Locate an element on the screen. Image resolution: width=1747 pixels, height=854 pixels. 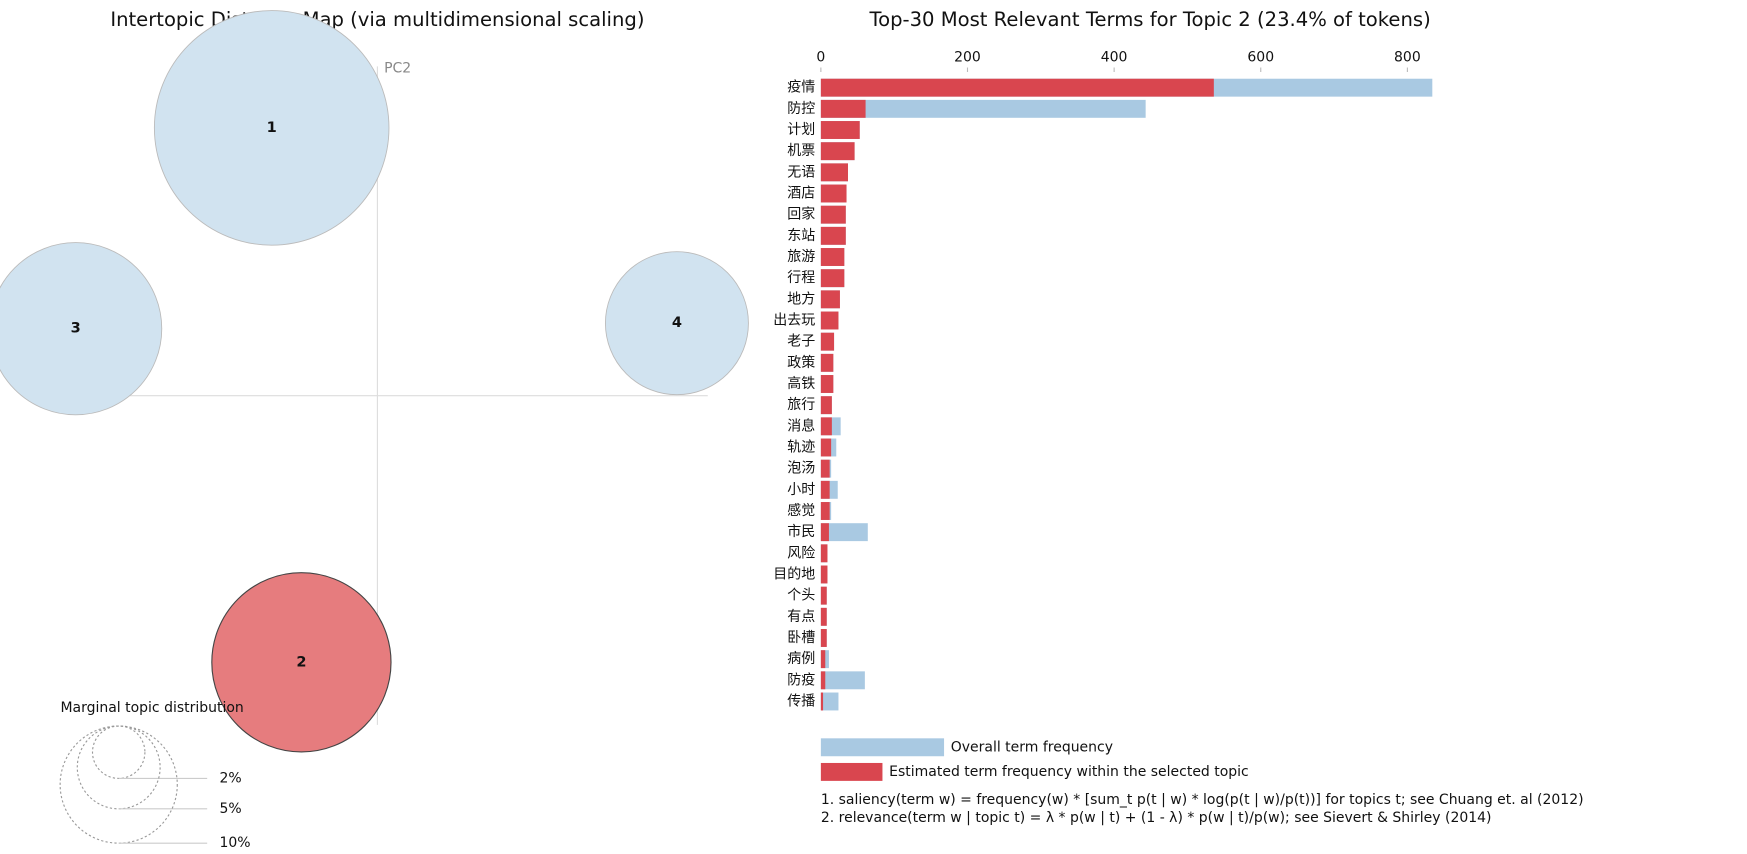
term-label: 感觉 is located at coordinates (801, 510).